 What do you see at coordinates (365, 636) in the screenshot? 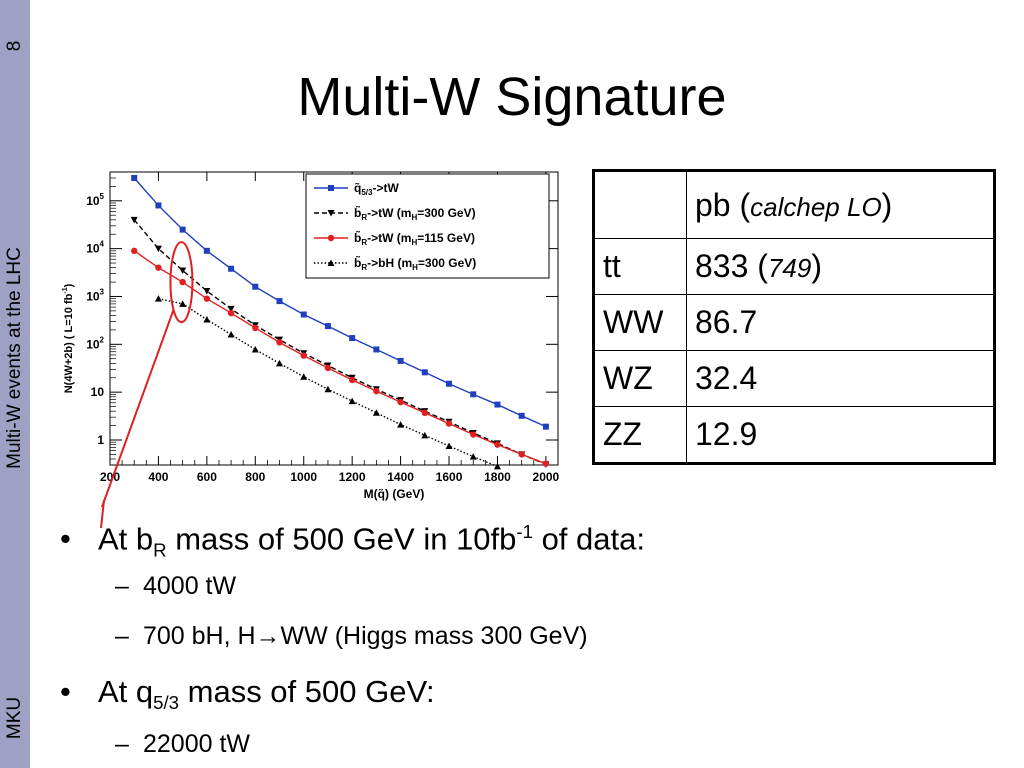
I see `sub-bullet-text: 700 bH, H→WW (Higgs mass 300 GeV)` at bounding box center [365, 636].